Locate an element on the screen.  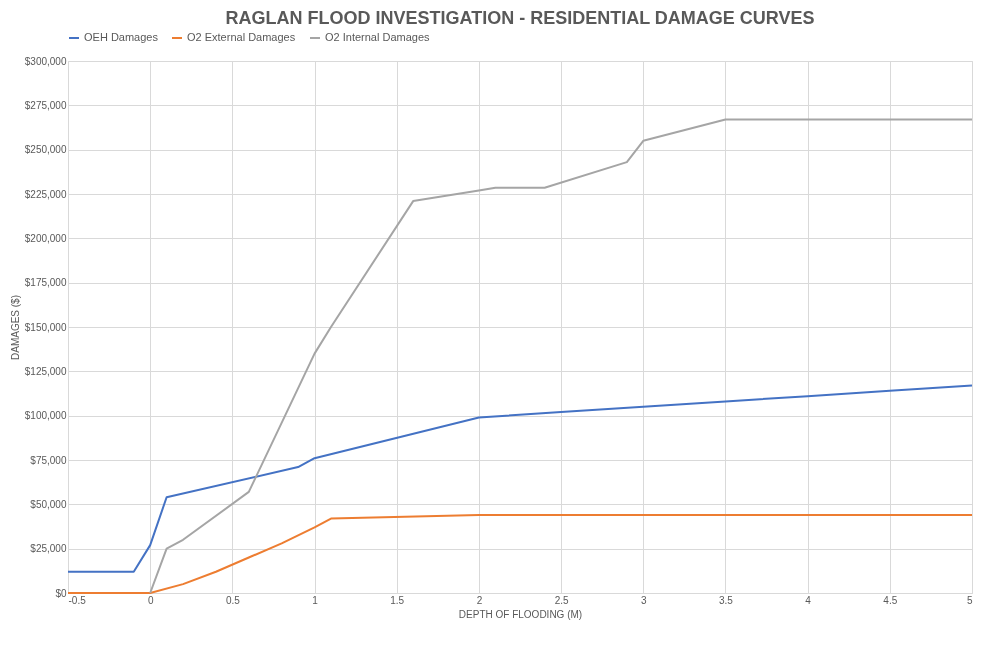
x-axis-title: DEPTH OF FLOODING (M) is located at coordinates (520, 614).